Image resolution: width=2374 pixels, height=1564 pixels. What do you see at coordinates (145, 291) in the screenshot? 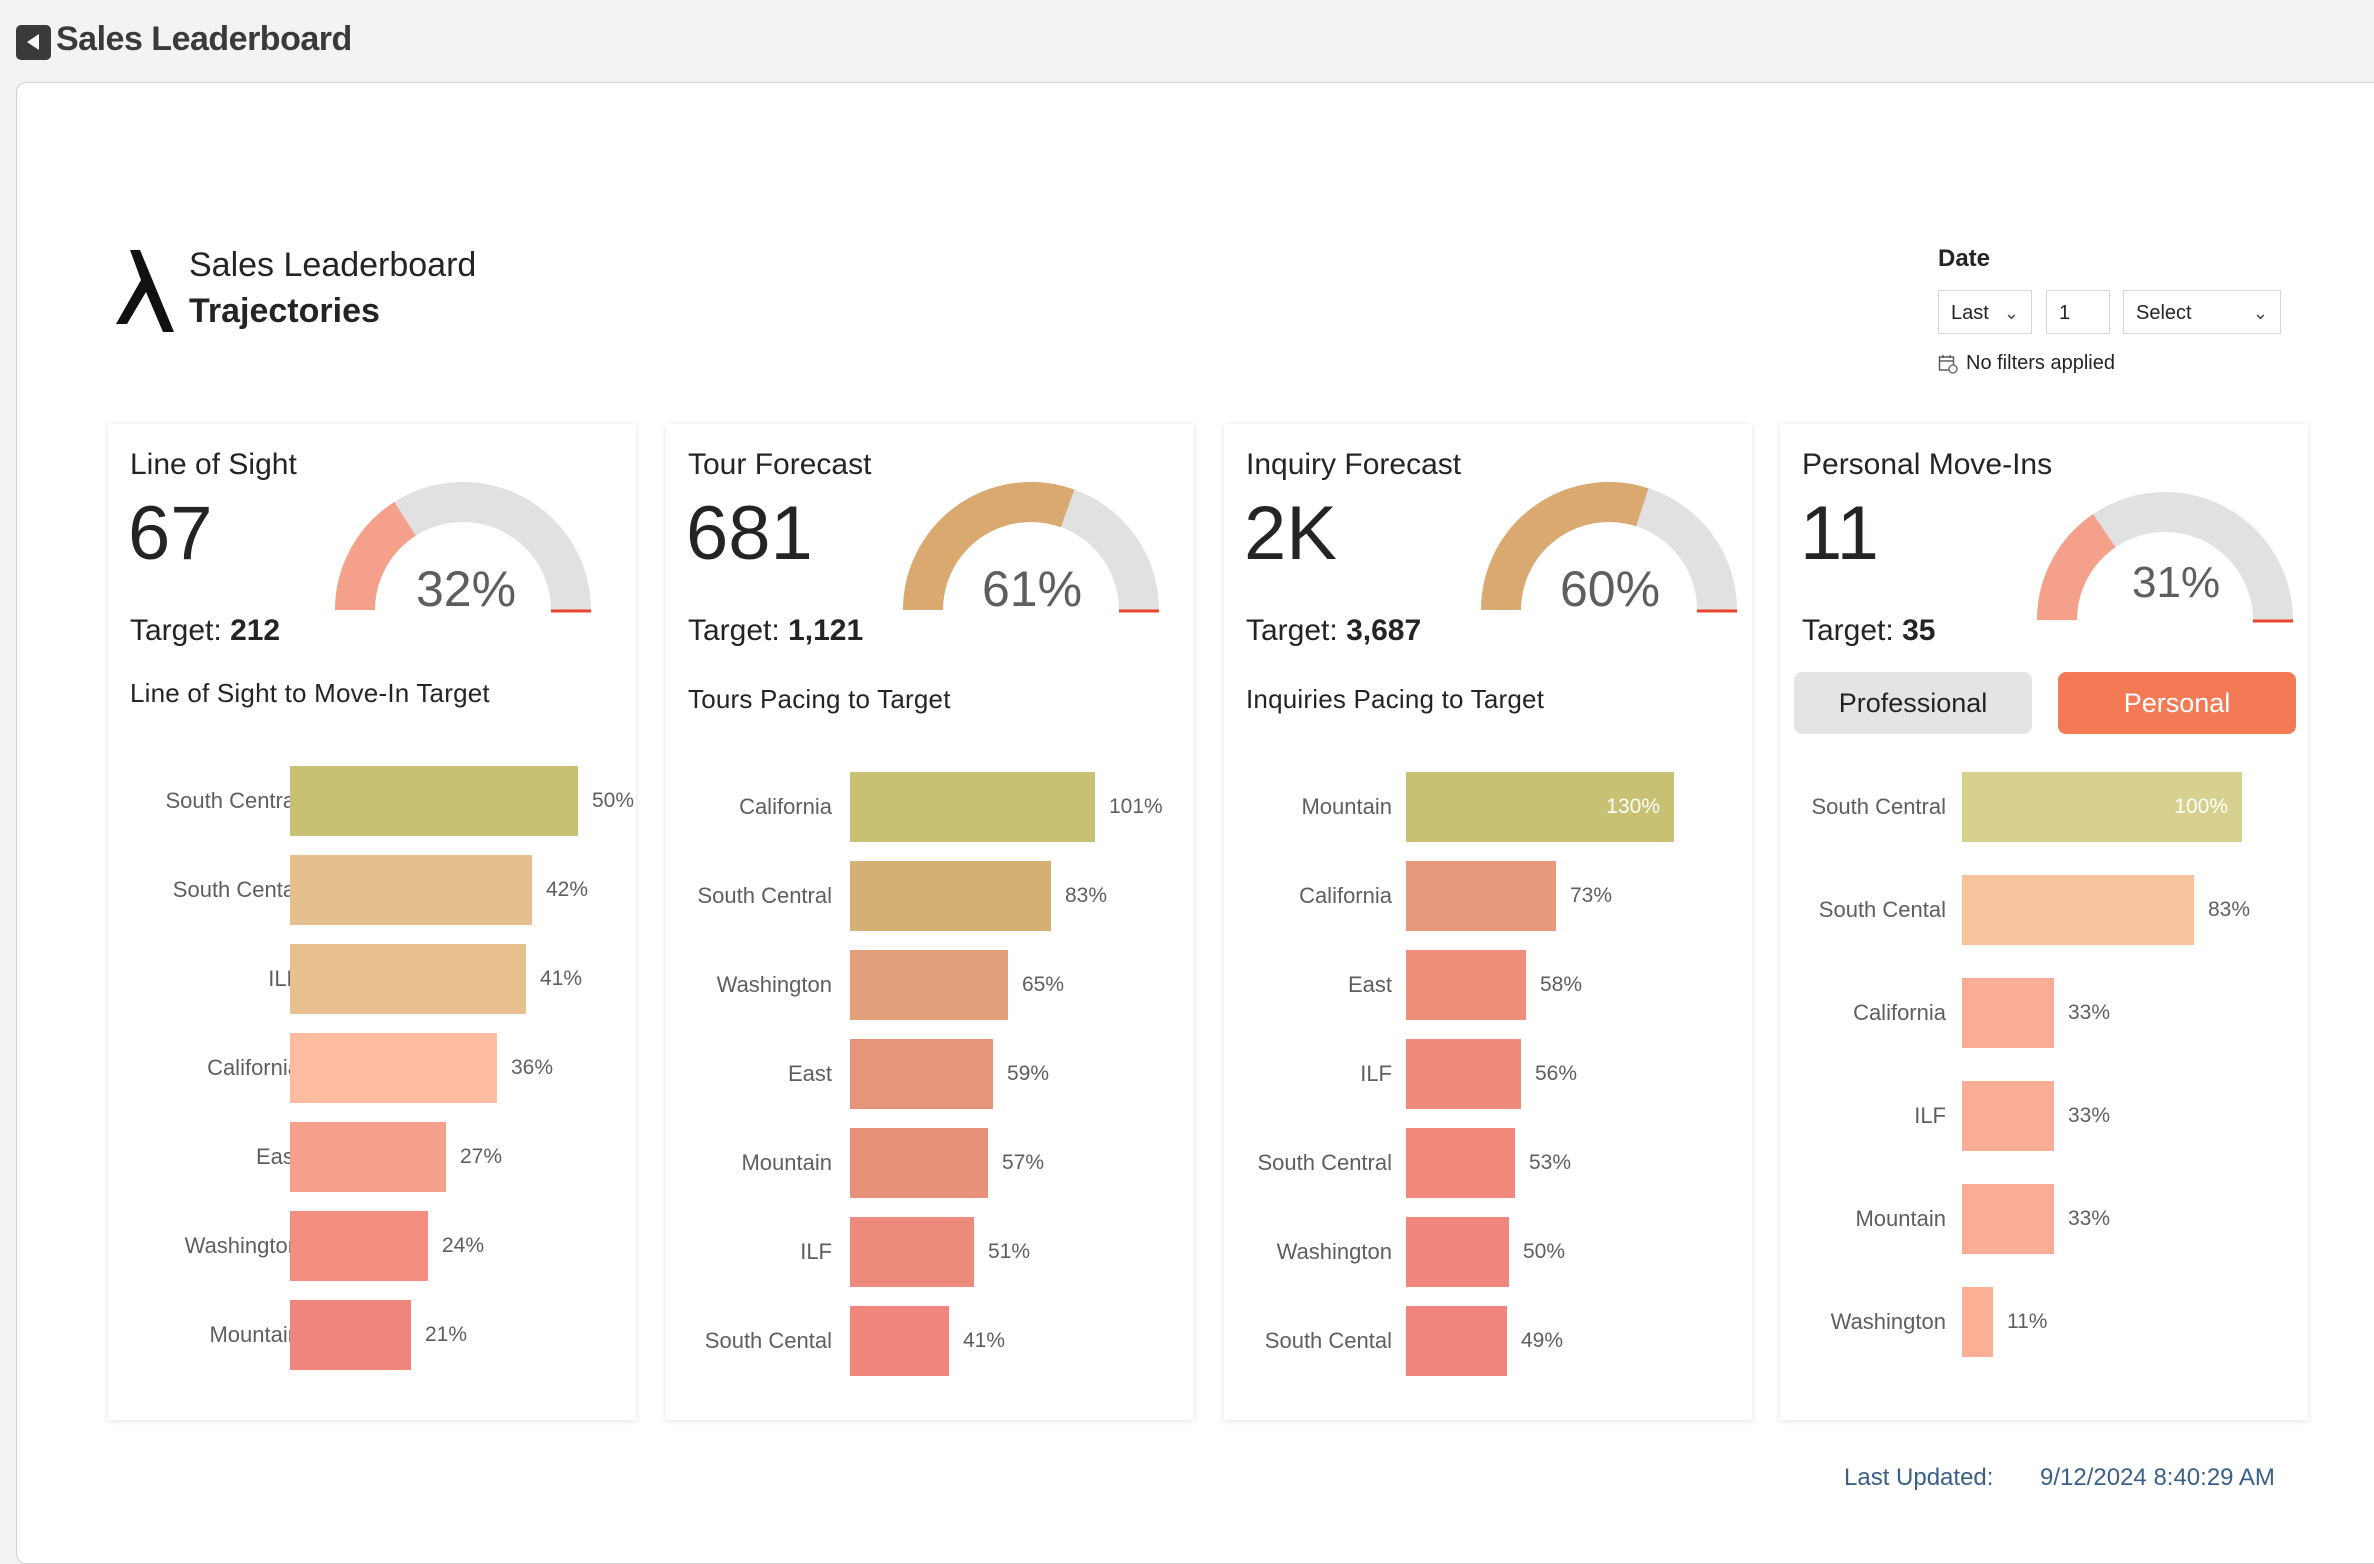
I see `company-logo-icon` at bounding box center [145, 291].